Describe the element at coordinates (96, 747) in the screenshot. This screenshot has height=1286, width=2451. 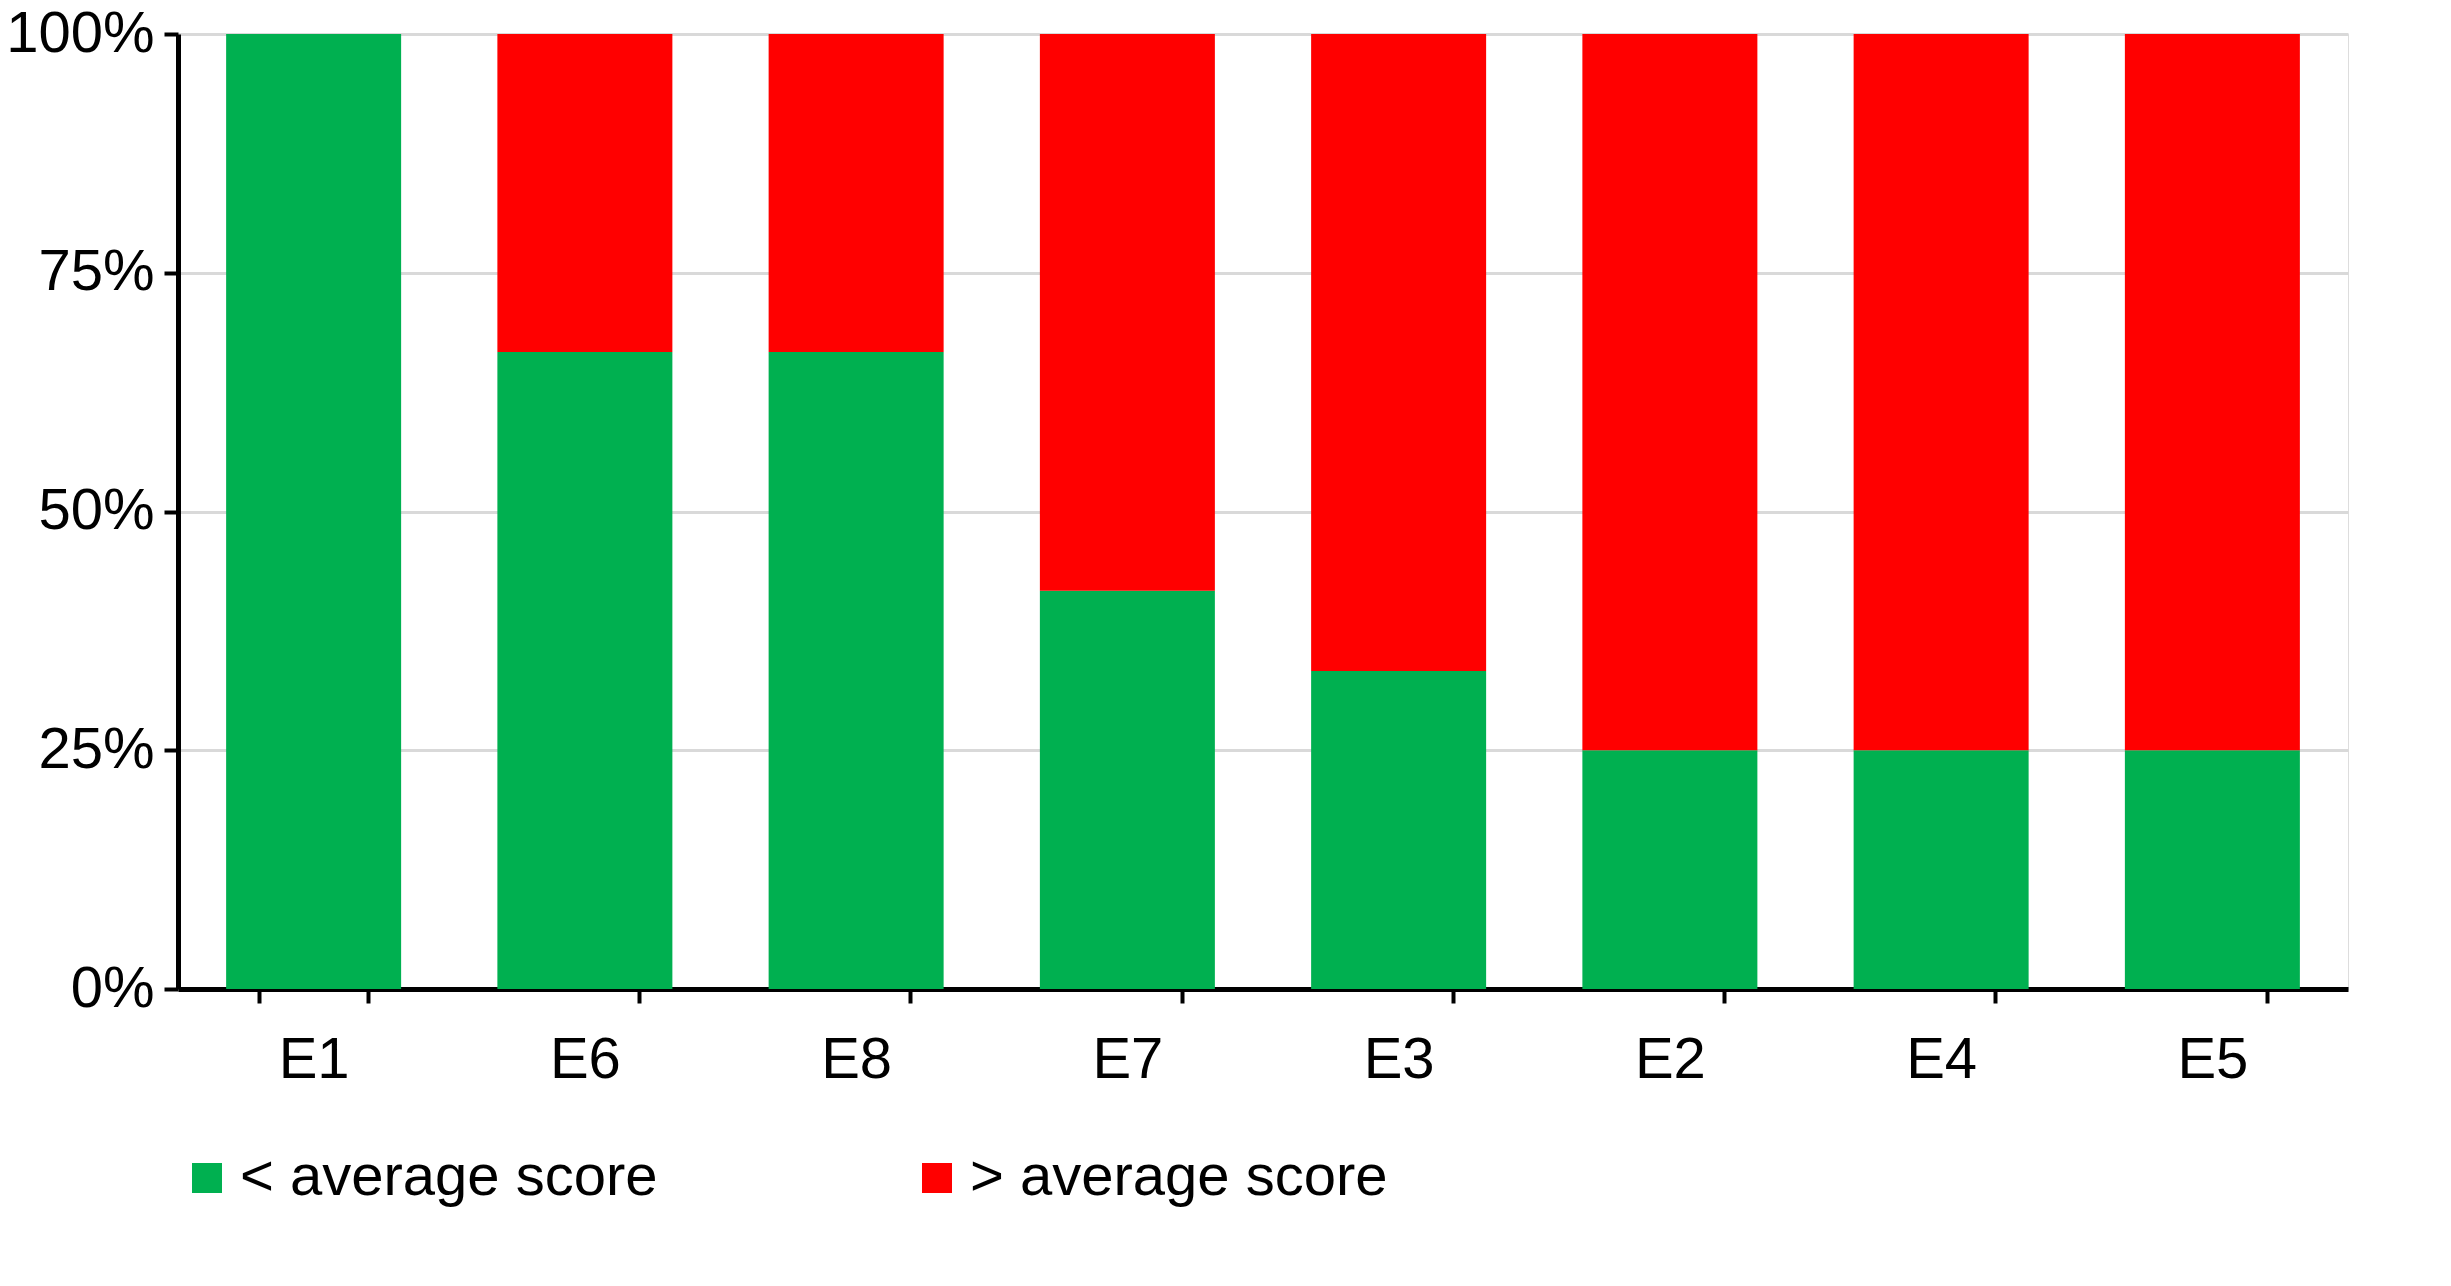
I see `y-tick-label: 25%` at that location.